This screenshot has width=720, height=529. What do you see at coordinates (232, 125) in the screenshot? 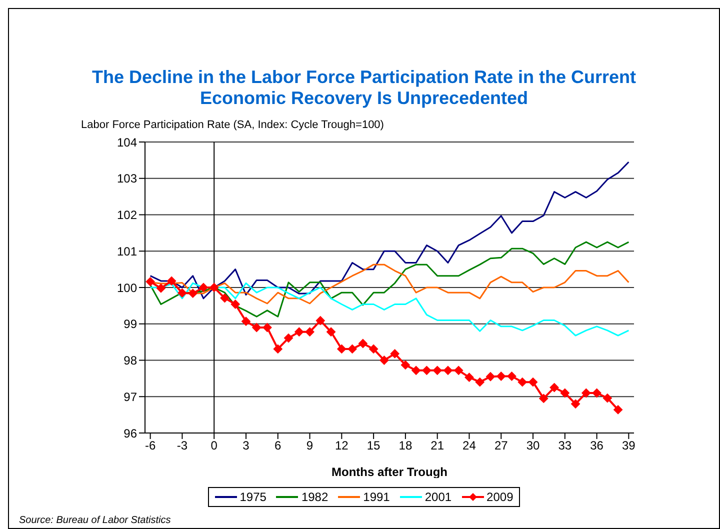
I see `y-axis-title: Labor Force Participation Rate (SA, Index: Cycle Trough=100)` at bounding box center [232, 125].